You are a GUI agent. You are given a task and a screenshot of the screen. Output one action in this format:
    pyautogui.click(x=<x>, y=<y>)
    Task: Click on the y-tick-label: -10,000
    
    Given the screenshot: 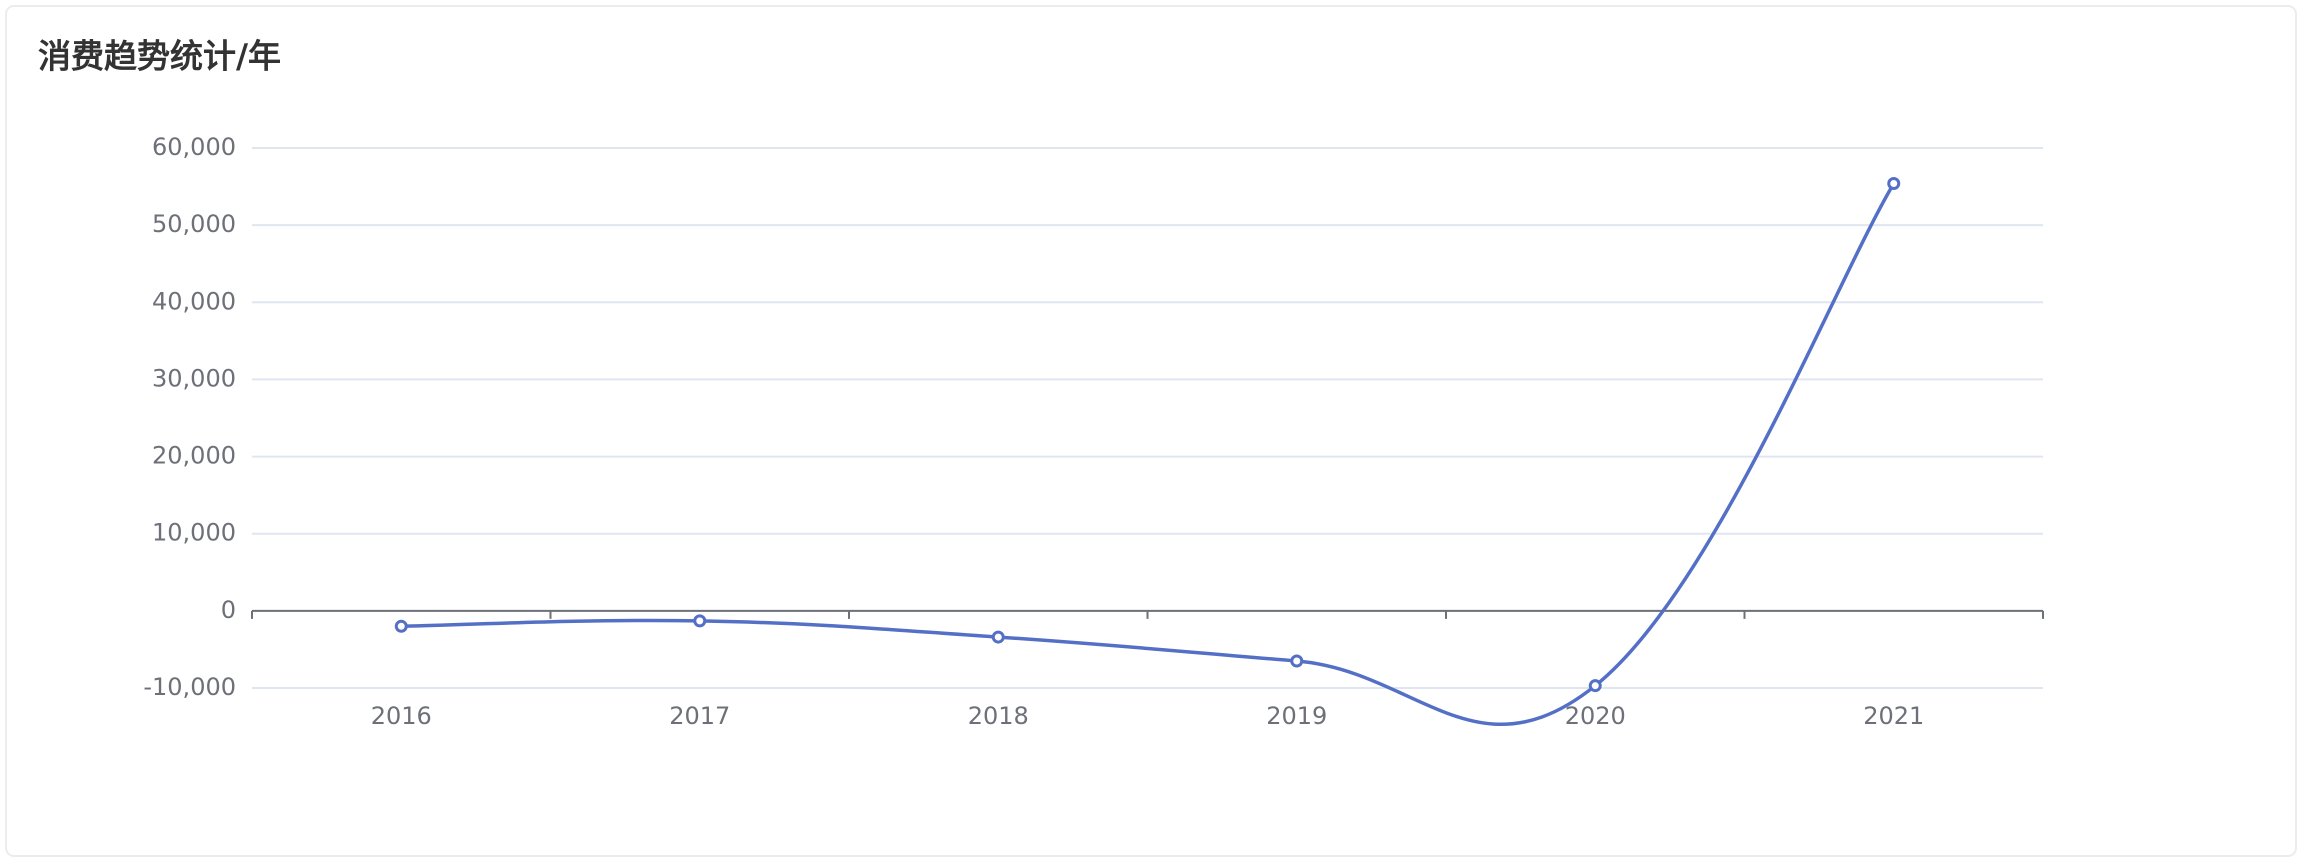 What is the action you would take?
    pyautogui.click(x=189, y=687)
    